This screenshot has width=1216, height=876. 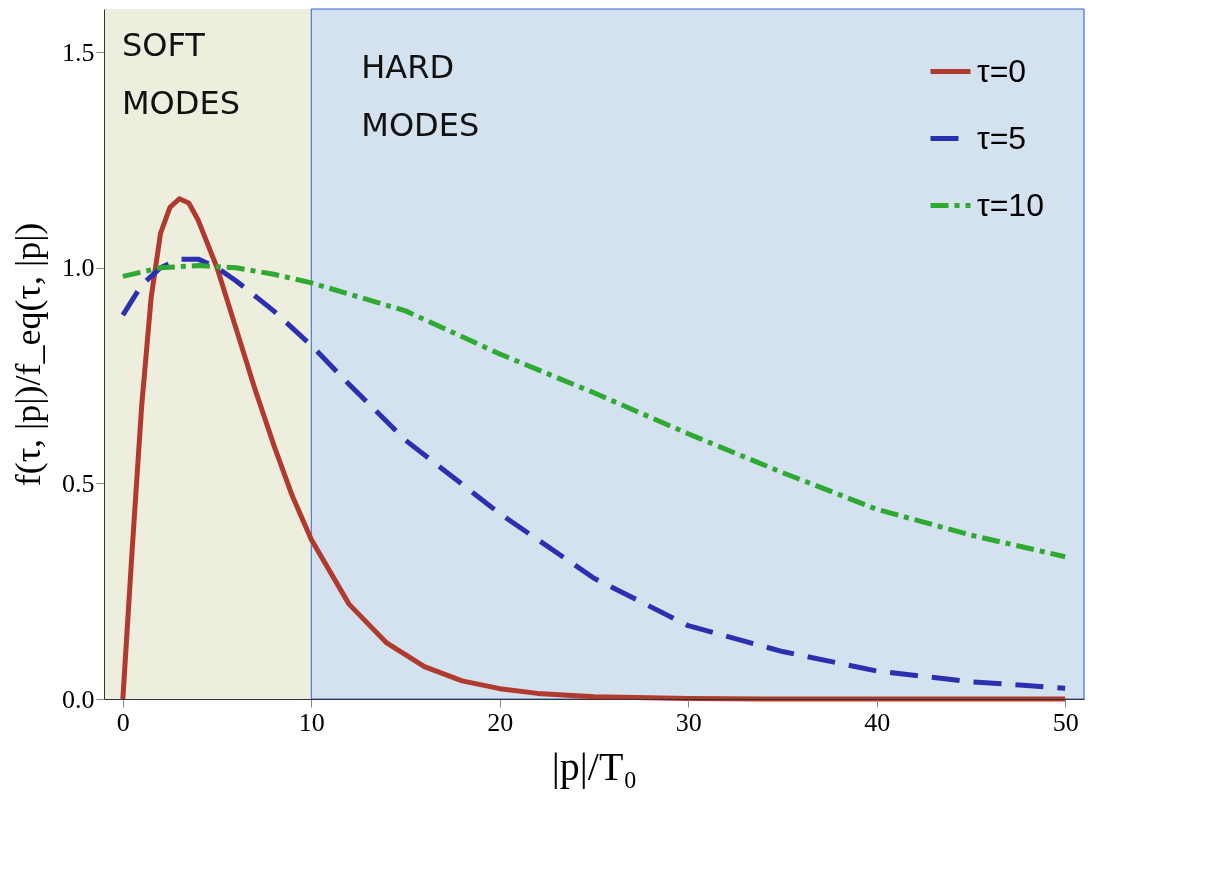 I want to click on x-tick-label: 0, so click(x=123, y=722).